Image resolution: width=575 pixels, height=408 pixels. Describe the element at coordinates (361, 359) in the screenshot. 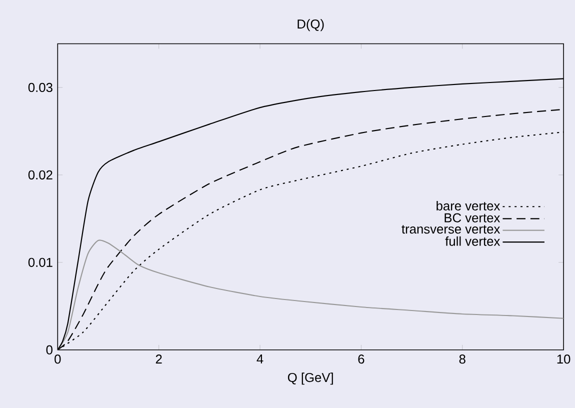

I see `x-tick-label: 6` at that location.